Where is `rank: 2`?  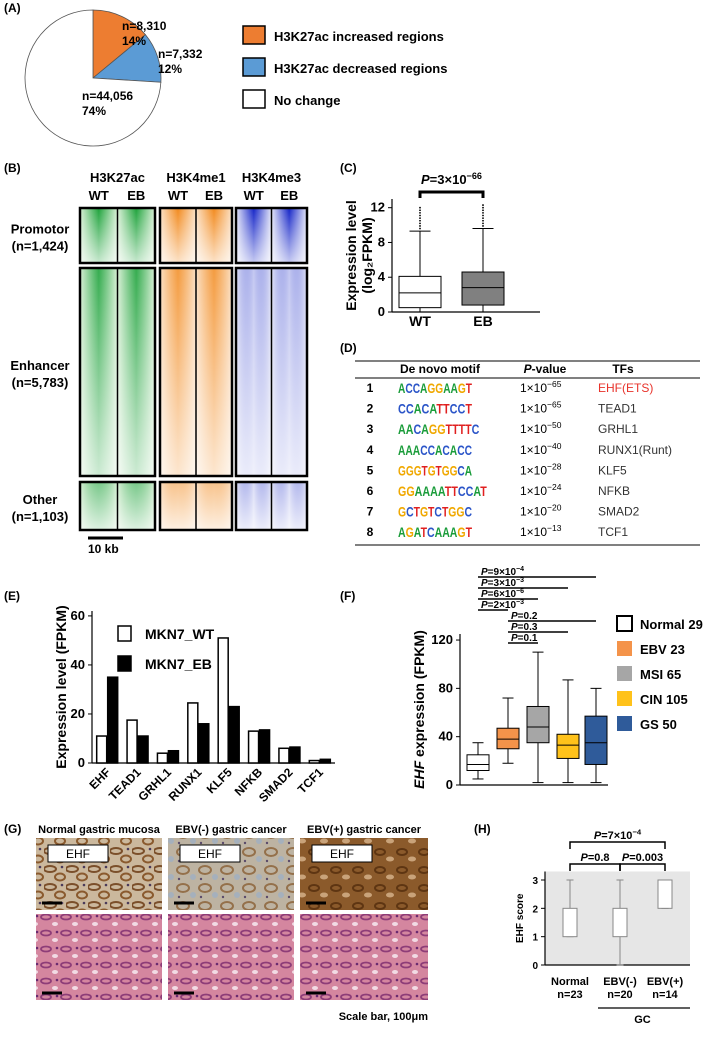
rank: 2 is located at coordinates (370, 409).